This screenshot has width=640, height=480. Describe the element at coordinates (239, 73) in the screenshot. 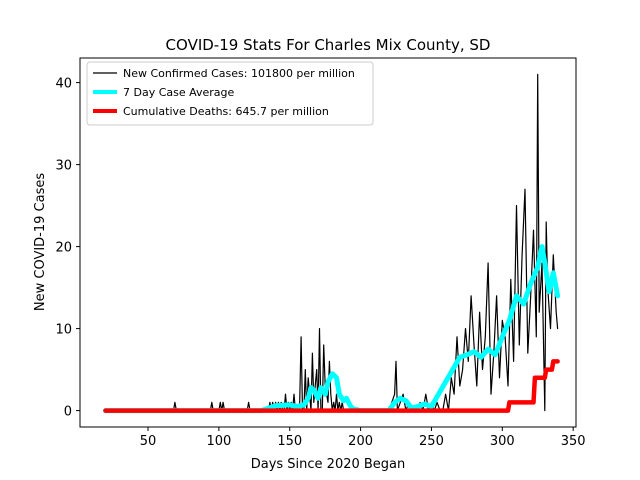

I see `legend-label-cases: New Confirmed Cases: 101800 per million` at that location.